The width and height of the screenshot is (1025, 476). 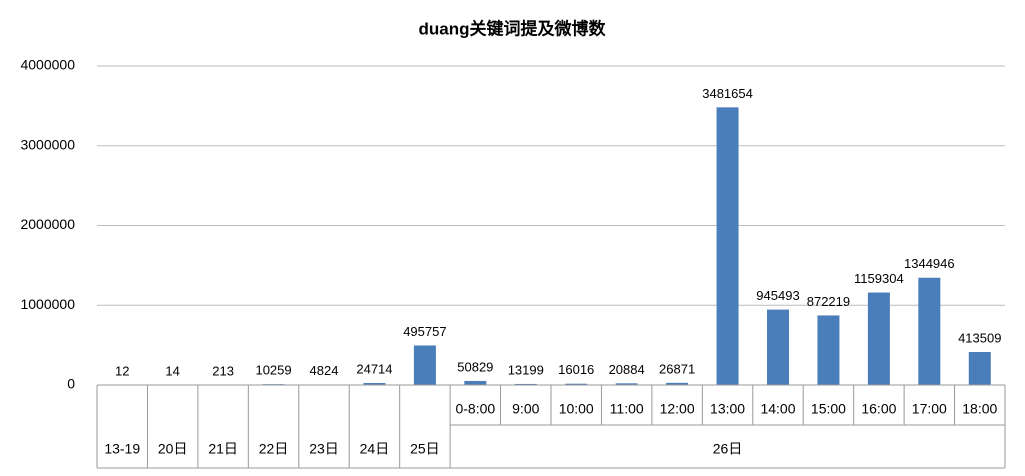 What do you see at coordinates (525, 409) in the screenshot?
I see `x-tick-label: 9:00` at bounding box center [525, 409].